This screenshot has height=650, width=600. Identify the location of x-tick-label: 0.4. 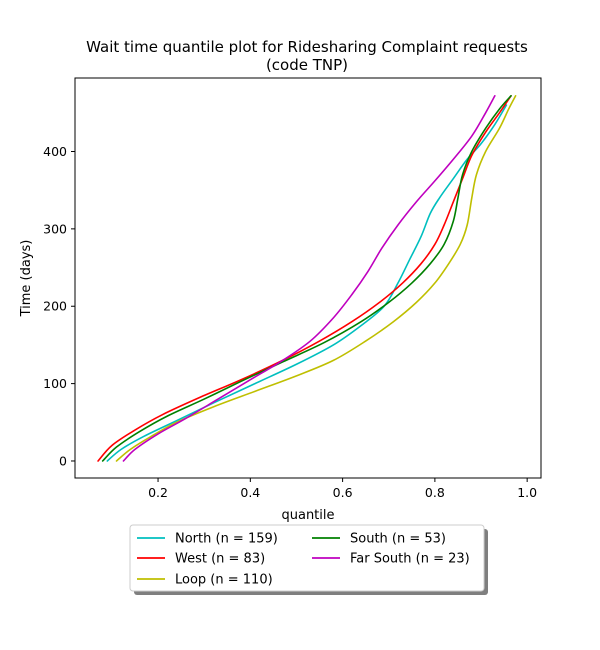
(250, 492).